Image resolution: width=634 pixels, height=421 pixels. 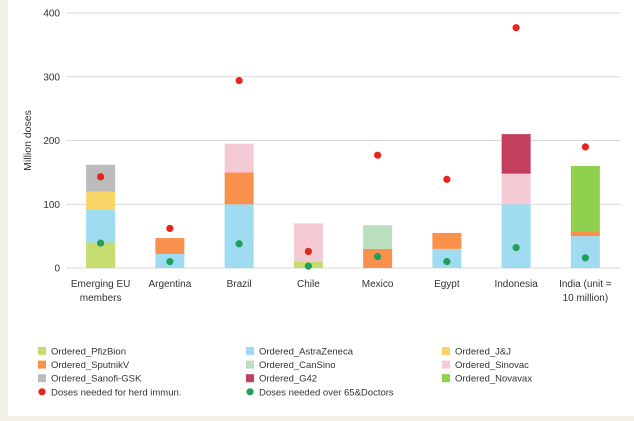 What do you see at coordinates (326, 392) in the screenshot?
I see `legend-label: Doses needed over 65&Doctors` at bounding box center [326, 392].